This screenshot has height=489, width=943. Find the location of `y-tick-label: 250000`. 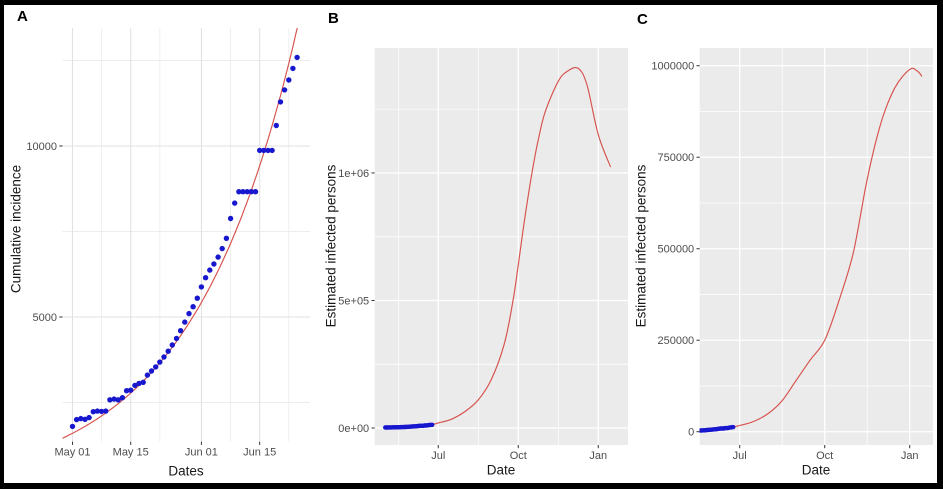

y-tick-label: 250000 is located at coordinates (675, 341).